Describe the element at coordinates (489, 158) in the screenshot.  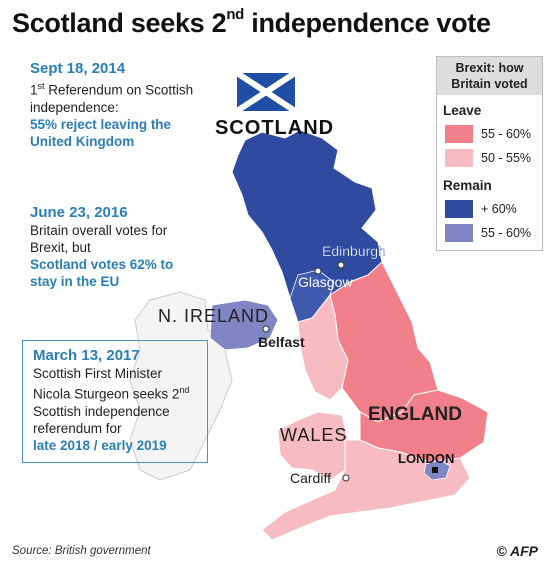
I see `legend-item: 50 - 55%` at that location.